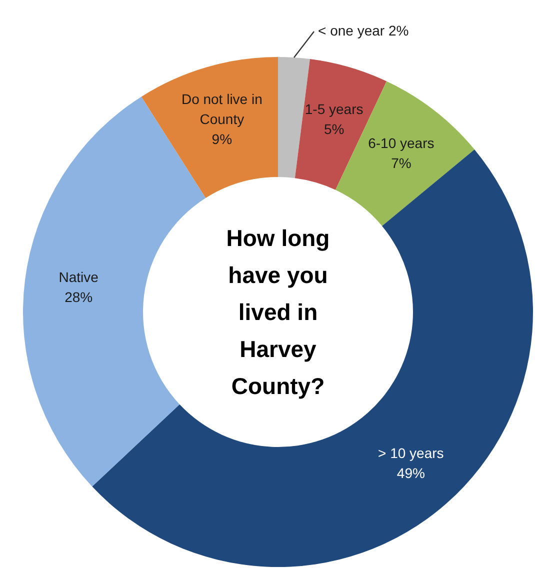  I want to click on slice-label: 6-10 years, so click(401, 143).